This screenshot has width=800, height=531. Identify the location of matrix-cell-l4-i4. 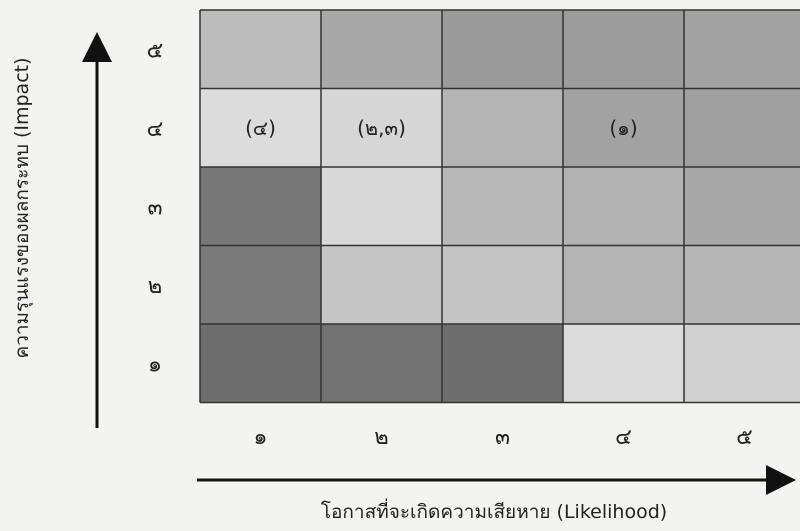
(623, 127).